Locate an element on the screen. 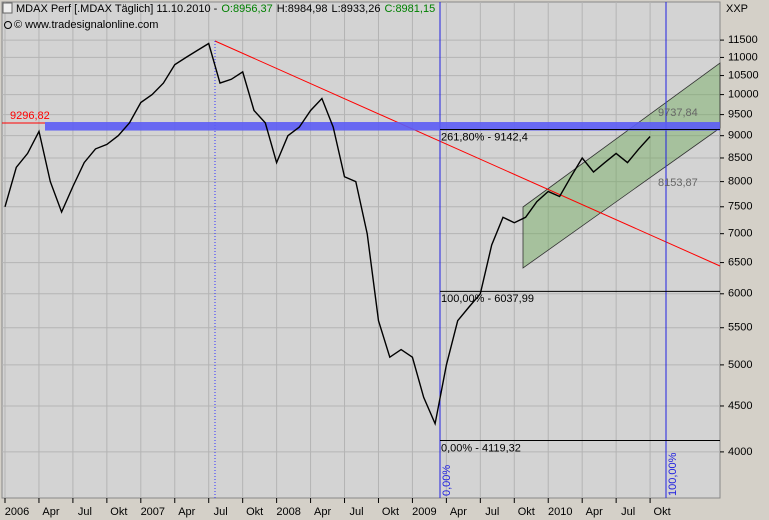 The height and width of the screenshot is (520, 769). y-tick-label: 5500 is located at coordinates (740, 328).